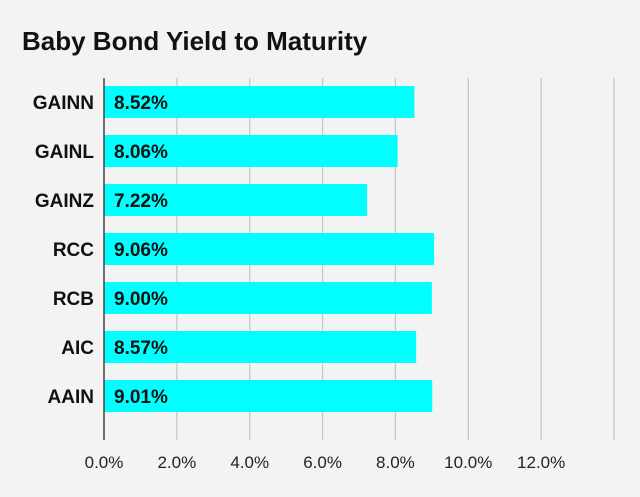 The height and width of the screenshot is (497, 640). Describe the element at coordinates (71, 397) in the screenshot. I see `category-label: AAIN` at that location.